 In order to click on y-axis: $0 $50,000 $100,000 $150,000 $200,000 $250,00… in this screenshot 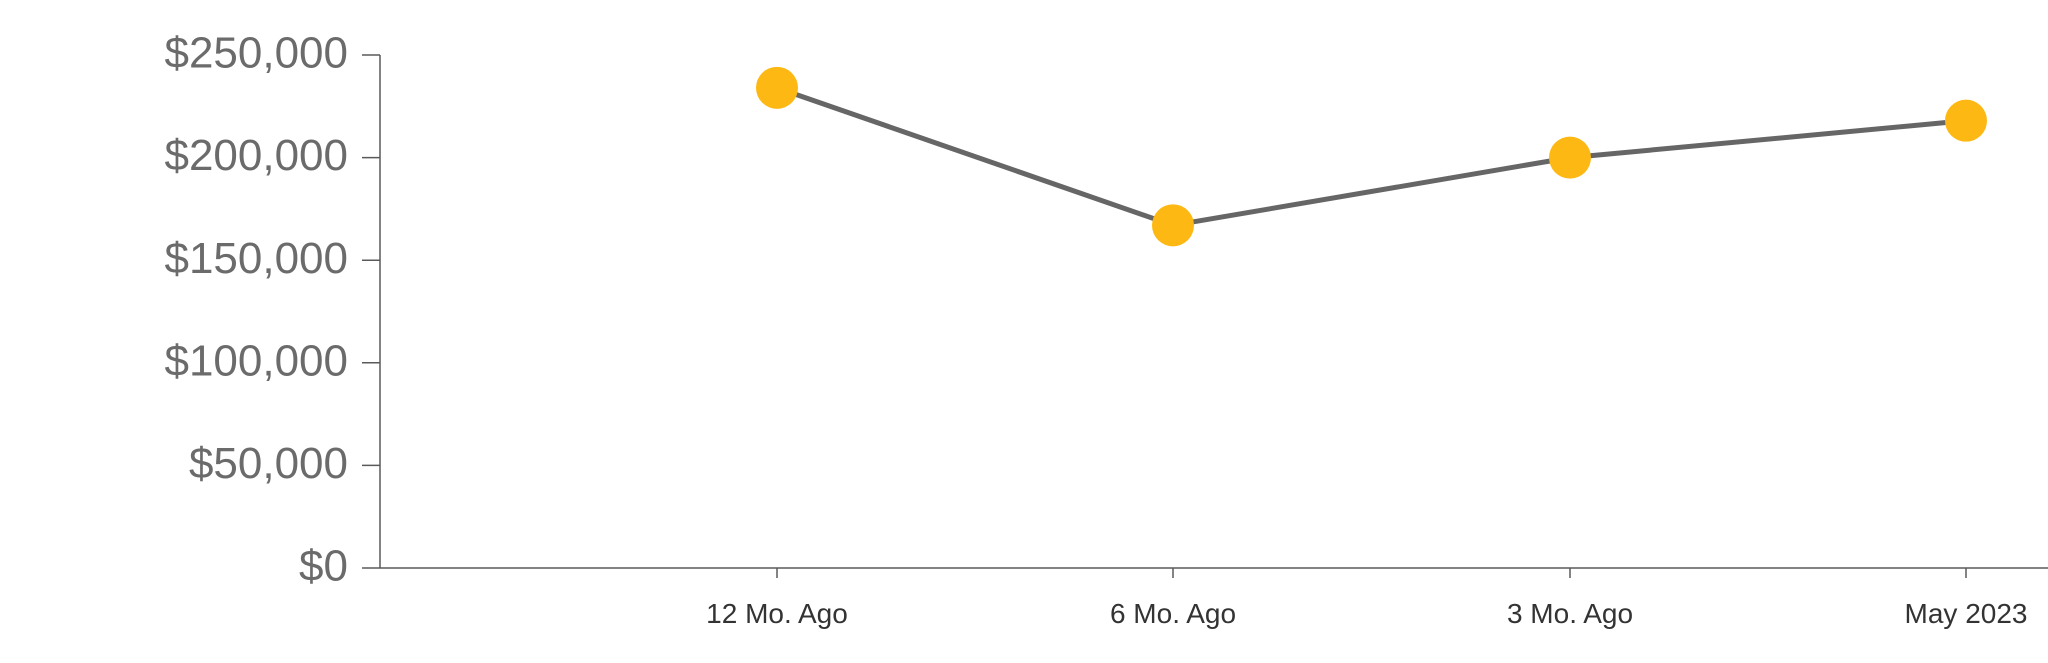, I will do `click(272, 310)`.